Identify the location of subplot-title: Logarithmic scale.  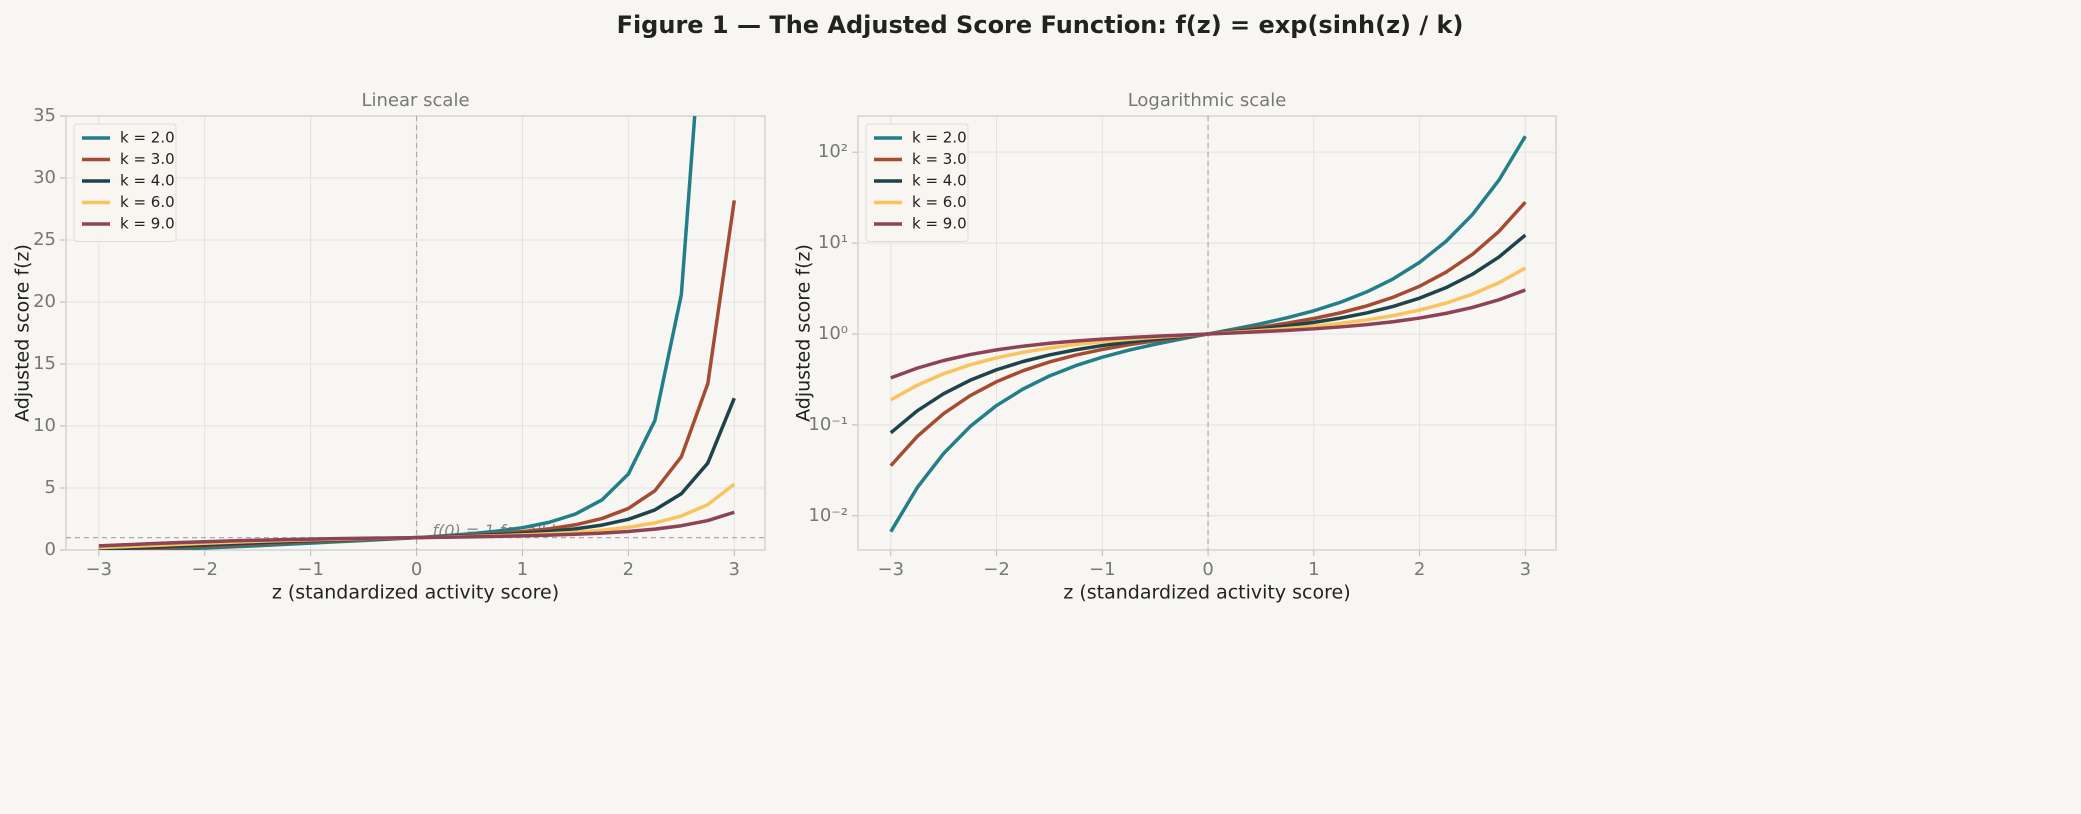
(1207, 100).